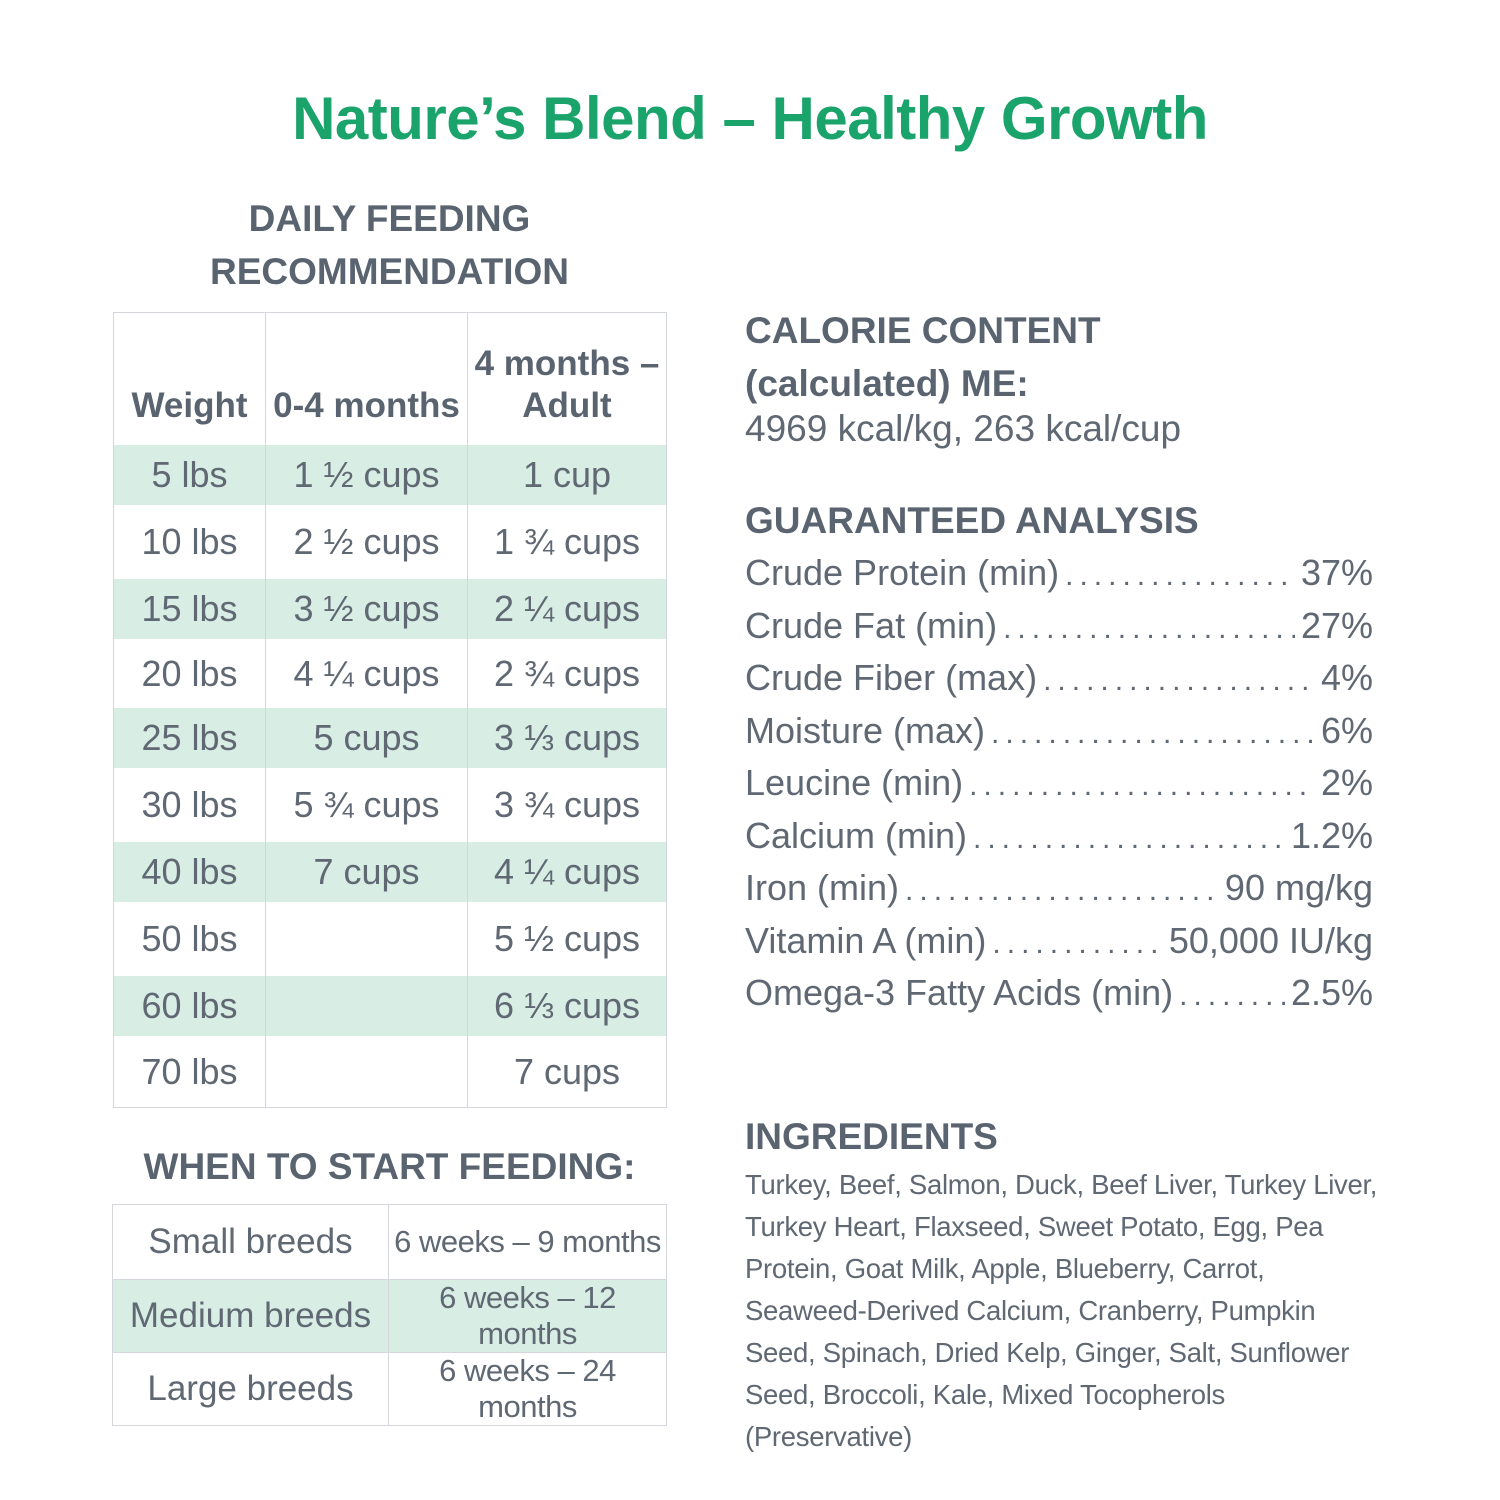 The height and width of the screenshot is (1500, 1500). What do you see at coordinates (389, 218) in the screenshot?
I see `feeding-heading-line1: DAILY FEEDING` at bounding box center [389, 218].